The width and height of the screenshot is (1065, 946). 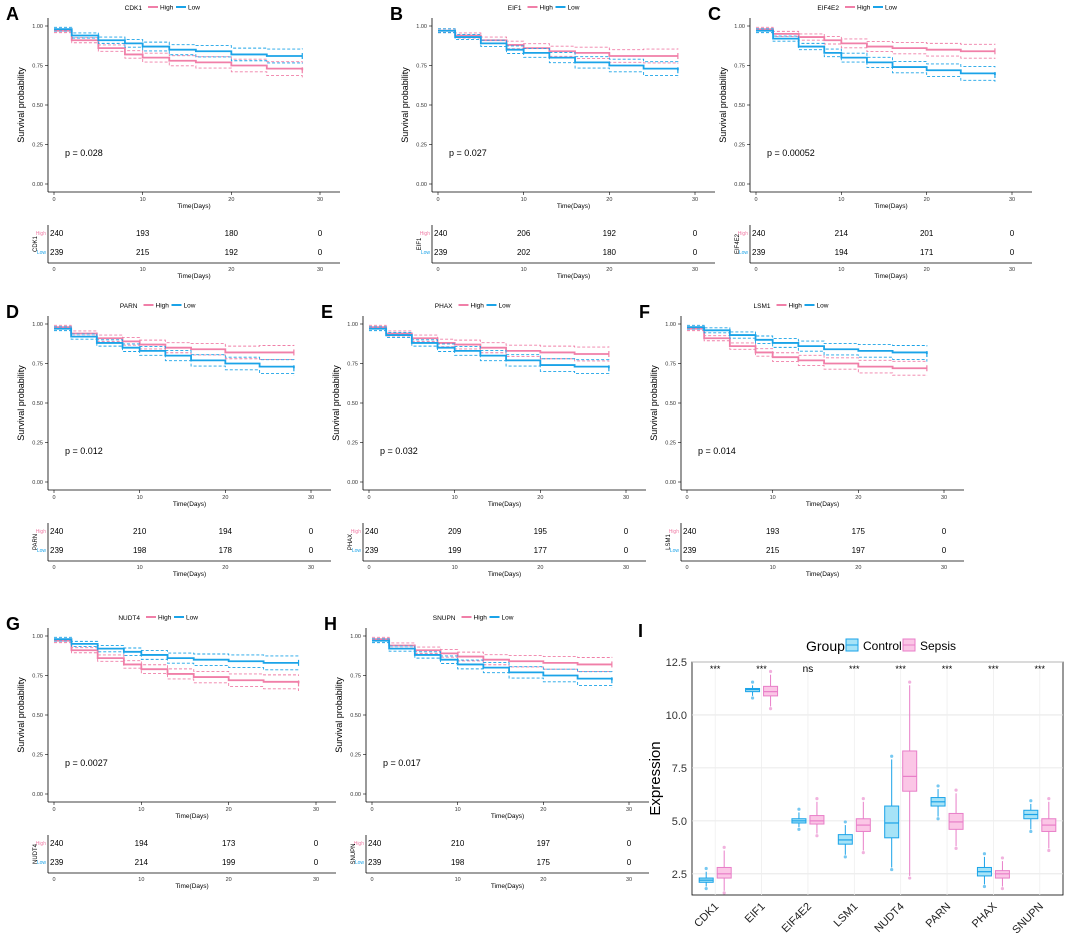 What do you see at coordinates (84, 451) in the screenshot?
I see `p-value: p = 0.012` at bounding box center [84, 451].